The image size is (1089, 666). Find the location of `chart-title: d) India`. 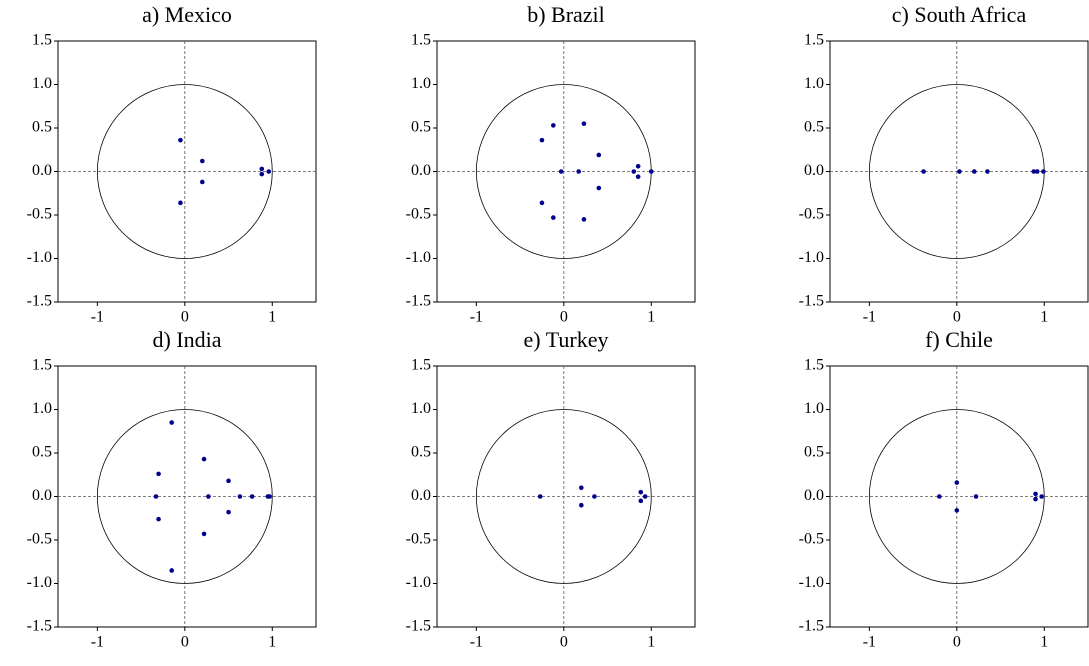

chart-title: d) India is located at coordinates (186, 339).